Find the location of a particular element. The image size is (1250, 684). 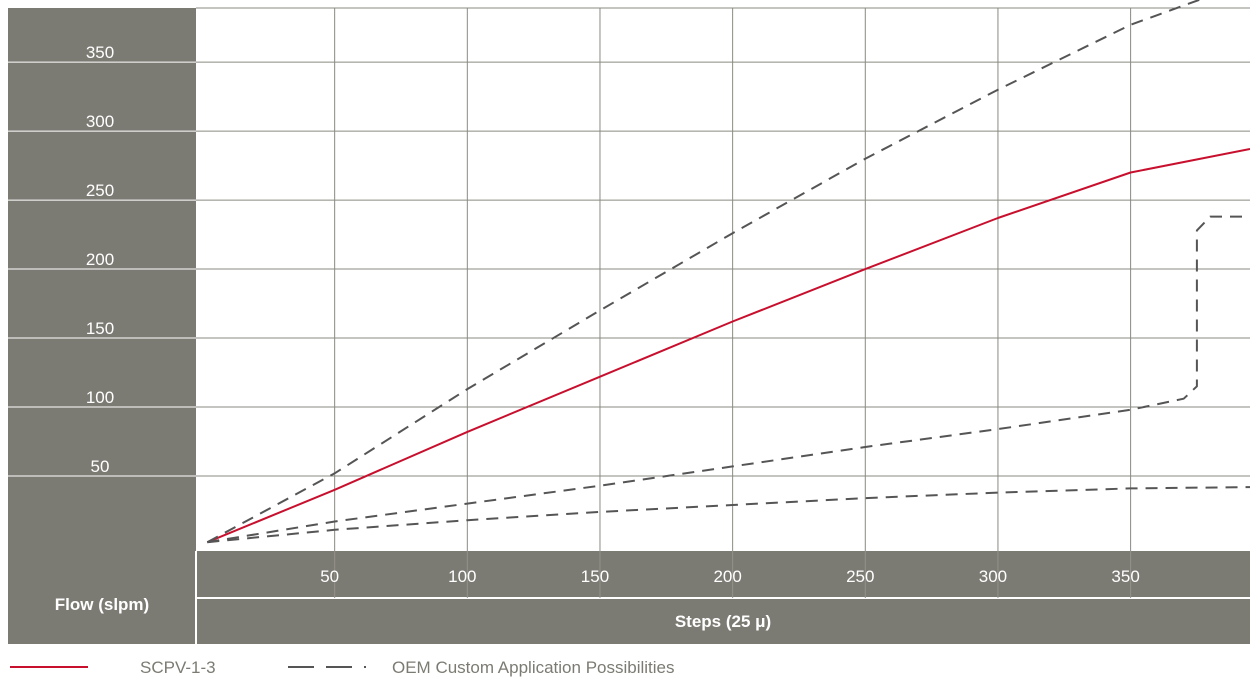

x-tick-label-350: 350 is located at coordinates (1125, 576).